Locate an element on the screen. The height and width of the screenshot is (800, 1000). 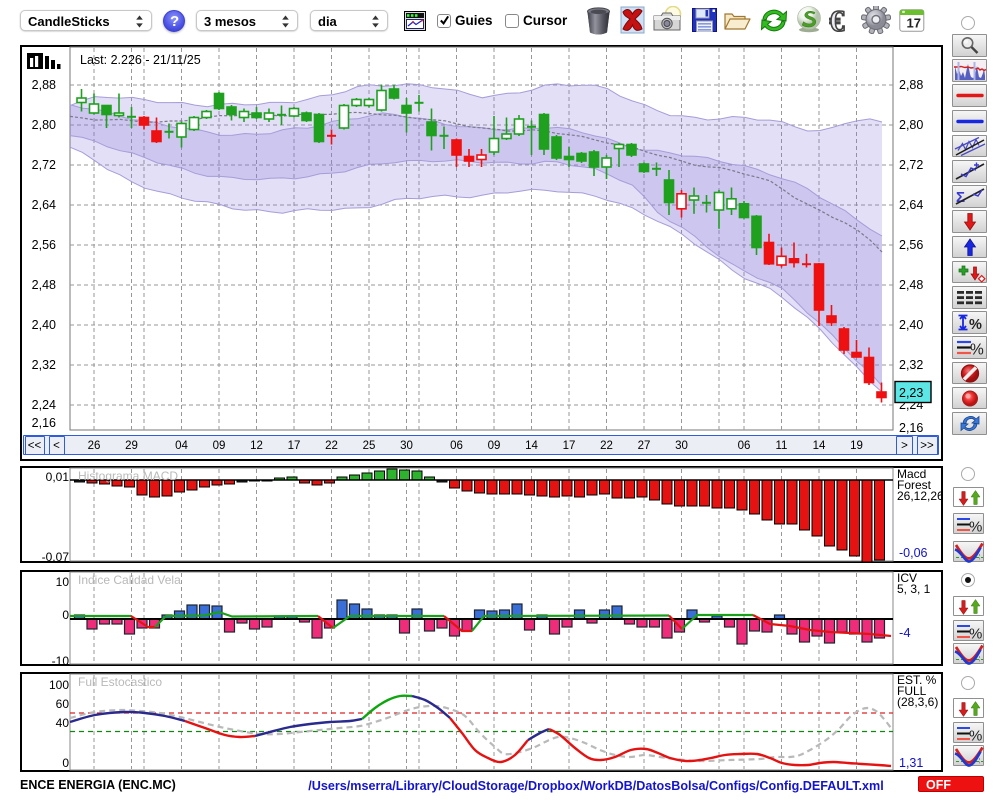
svg-text: 60 is located at coordinates (63, 704).